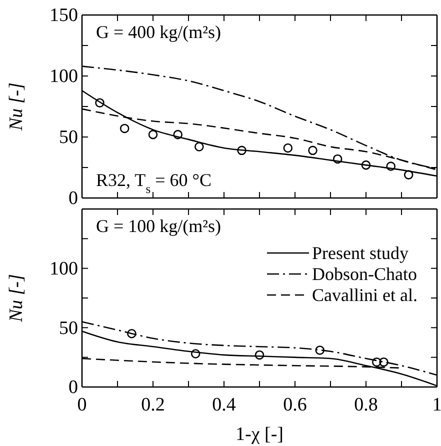  I want to click on x-tick-label: 0.4, so click(224, 405).